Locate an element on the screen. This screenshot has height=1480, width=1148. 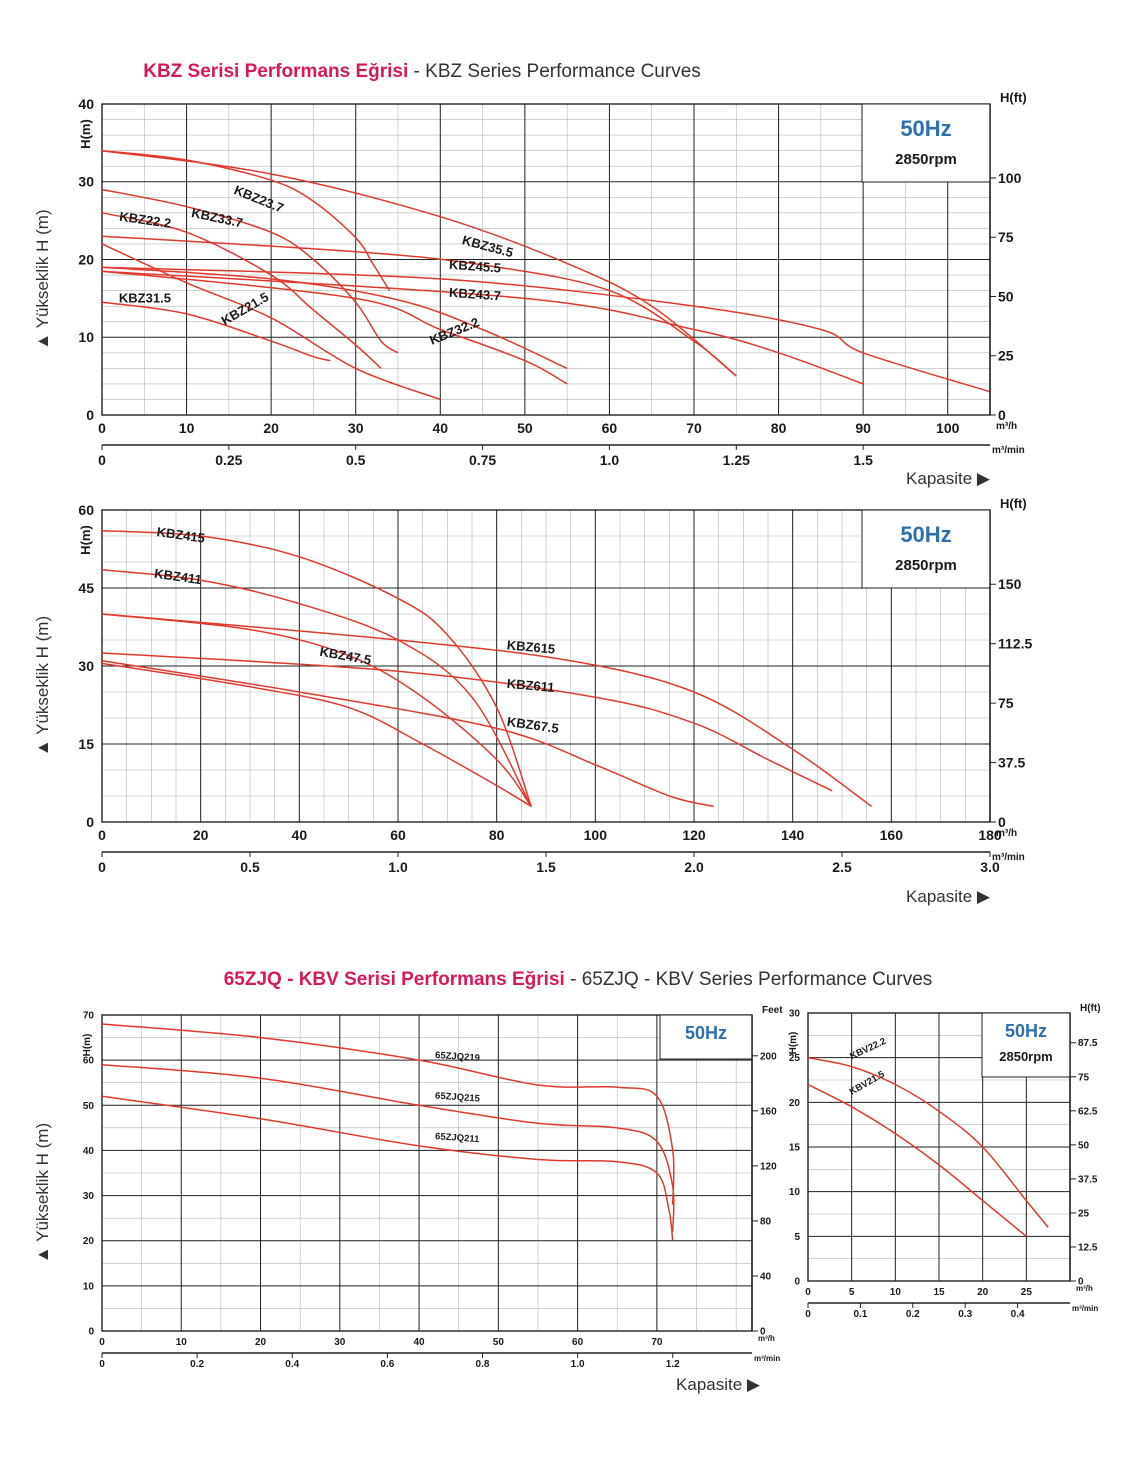
hz-label: 50Hz is located at coordinates (706, 1033).